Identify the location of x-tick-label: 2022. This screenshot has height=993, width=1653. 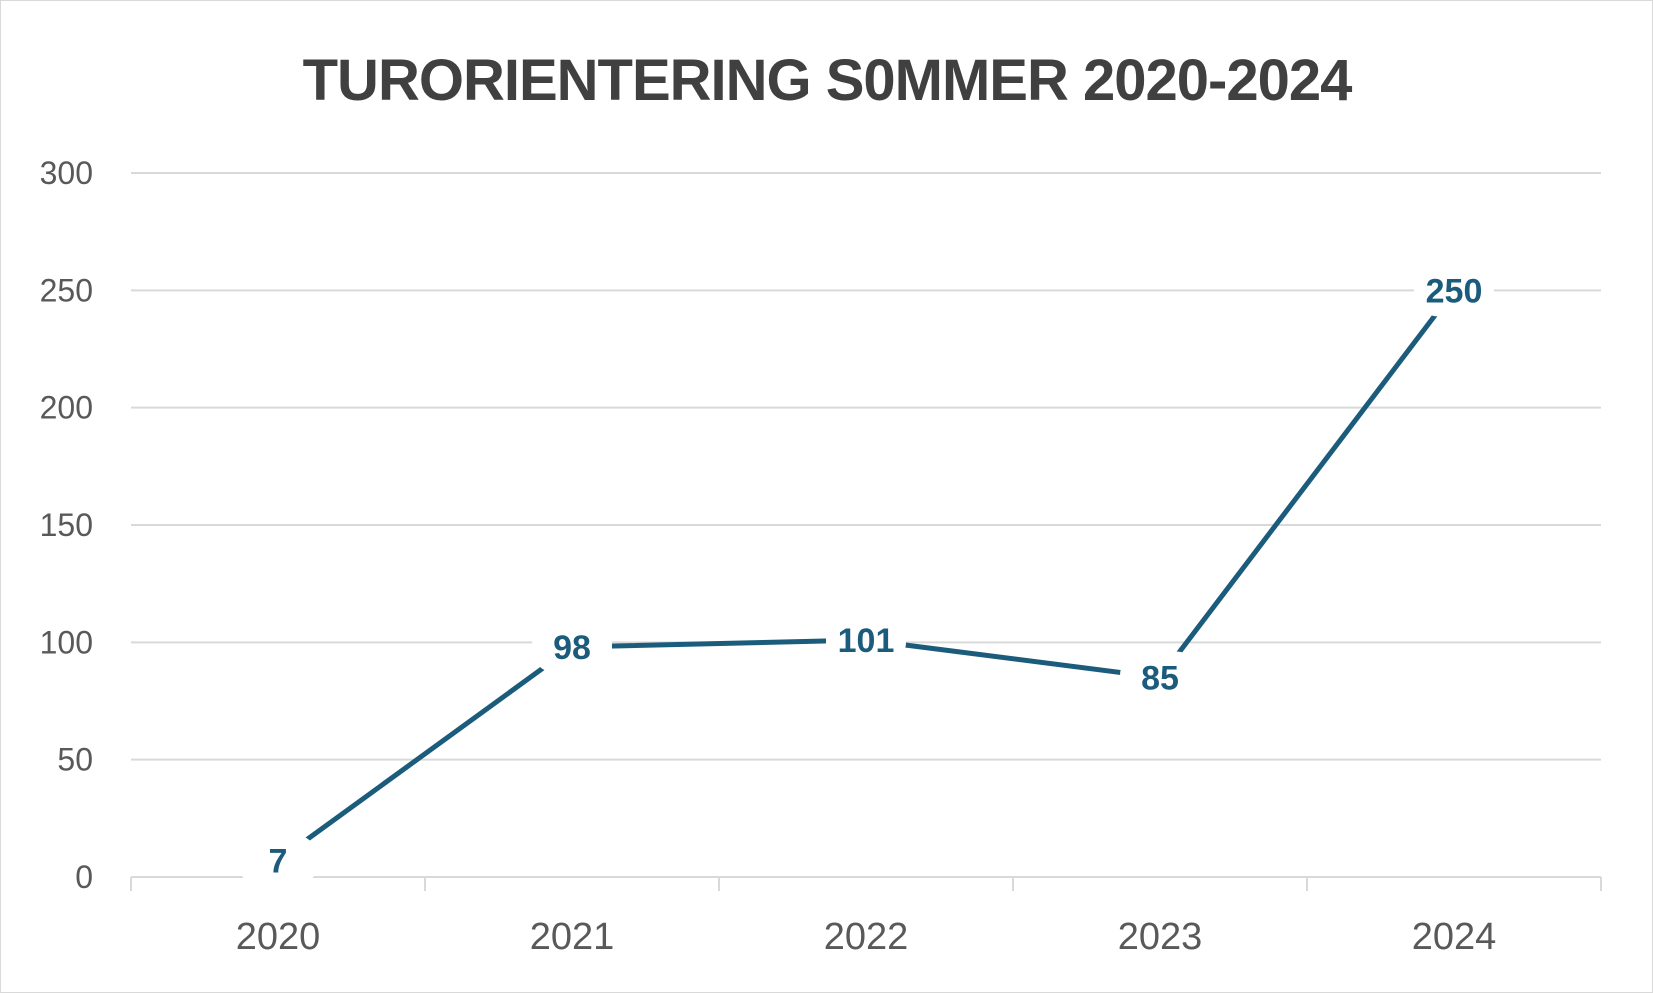
(866, 937).